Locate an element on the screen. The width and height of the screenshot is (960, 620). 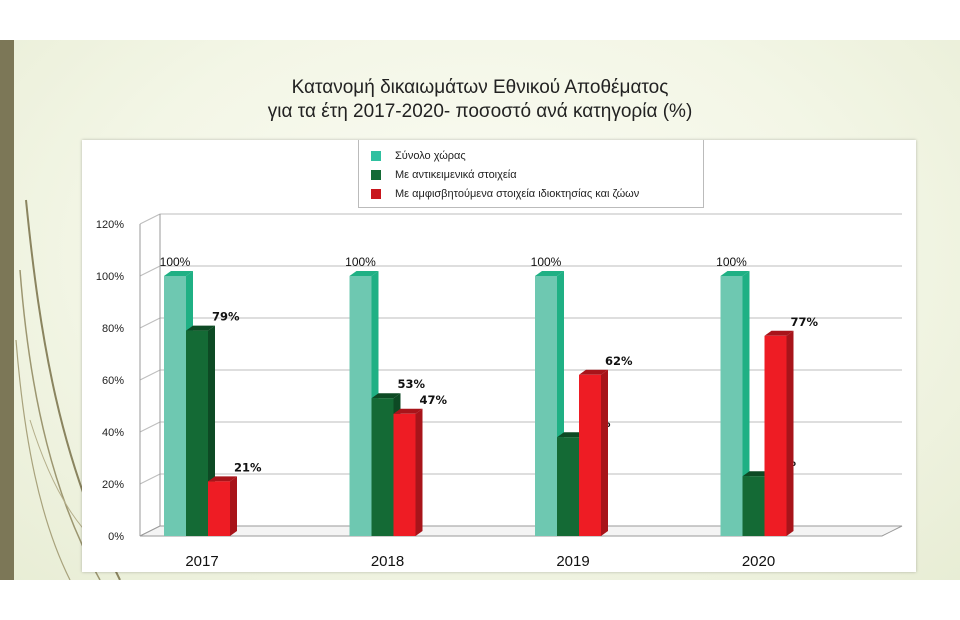
data-label: 62% is located at coordinates (619, 361).